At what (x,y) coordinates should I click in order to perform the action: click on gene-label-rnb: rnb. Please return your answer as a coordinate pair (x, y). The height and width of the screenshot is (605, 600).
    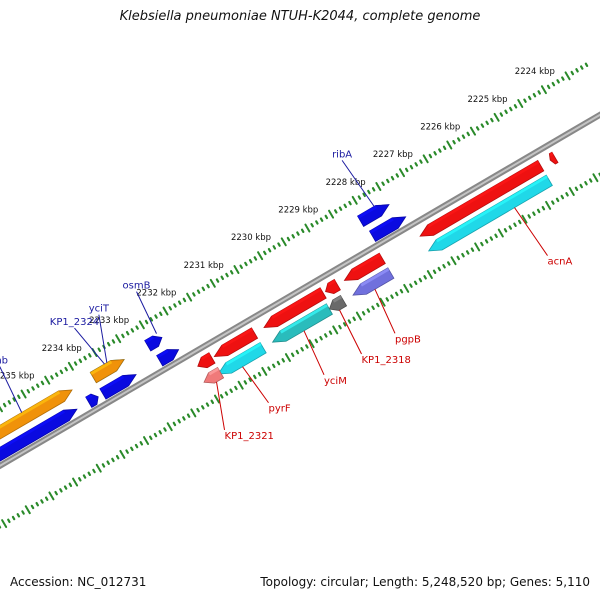
    Looking at the image, I should click on (4, 360).